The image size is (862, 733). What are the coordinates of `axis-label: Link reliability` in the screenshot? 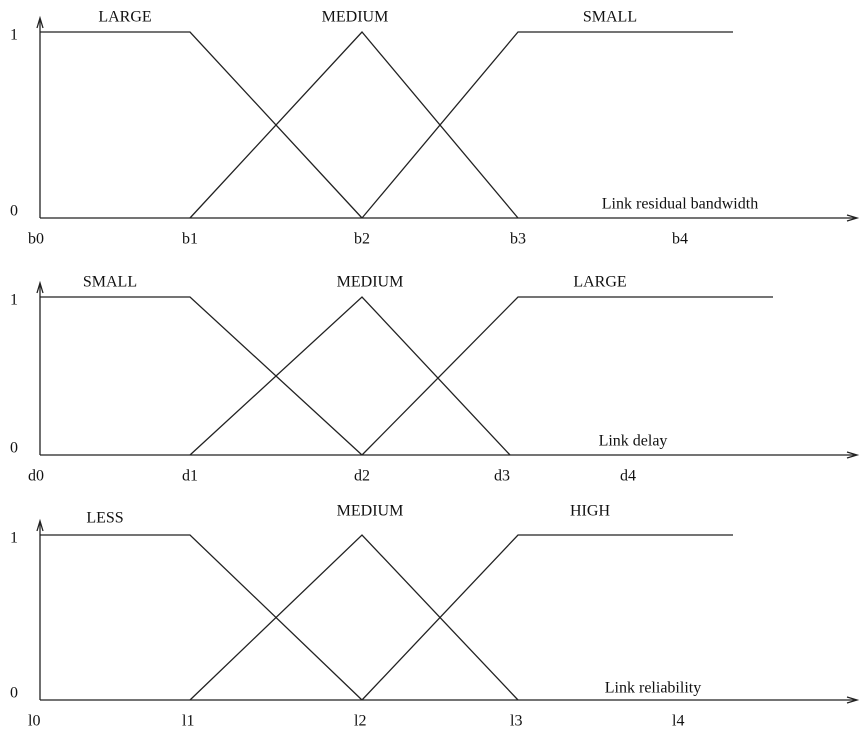 It's located at (653, 688).